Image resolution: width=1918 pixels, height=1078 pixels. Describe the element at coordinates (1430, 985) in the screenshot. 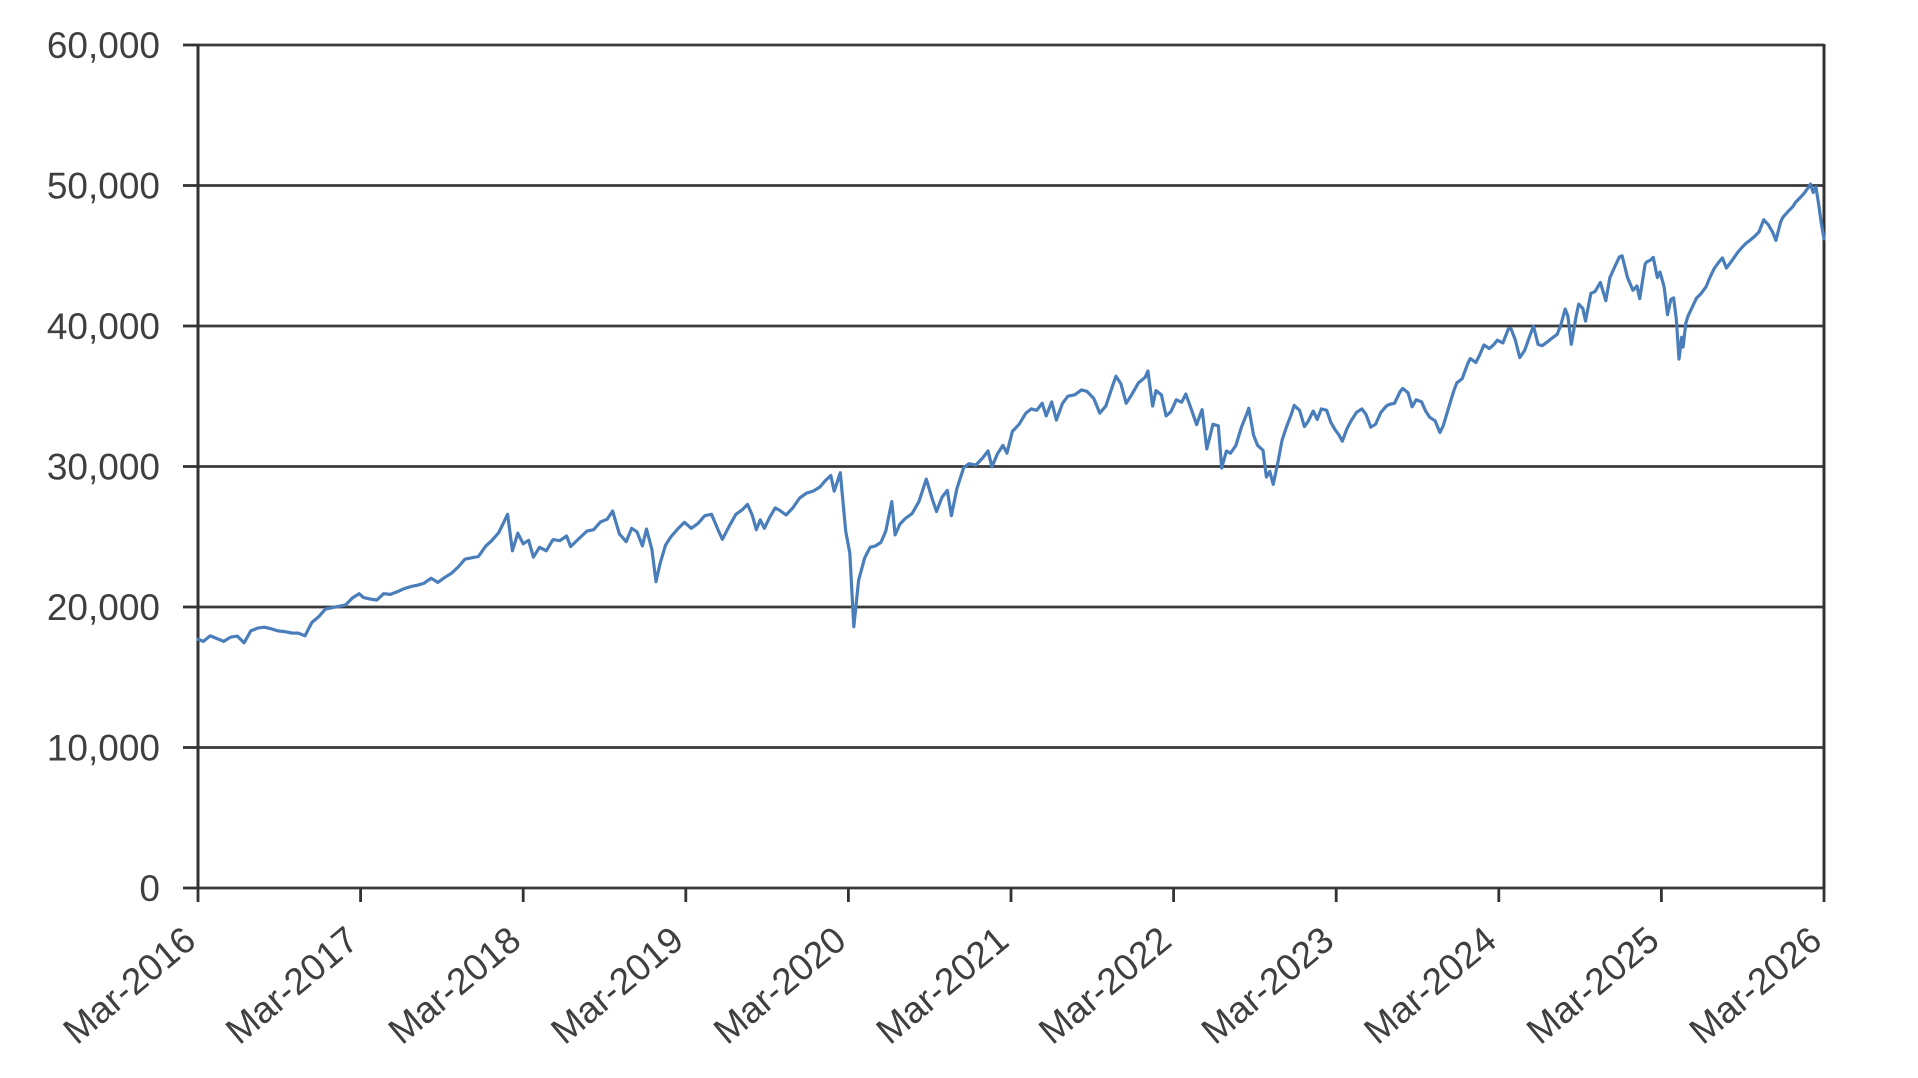

I see `x-tick-label: Mar-2024` at that location.